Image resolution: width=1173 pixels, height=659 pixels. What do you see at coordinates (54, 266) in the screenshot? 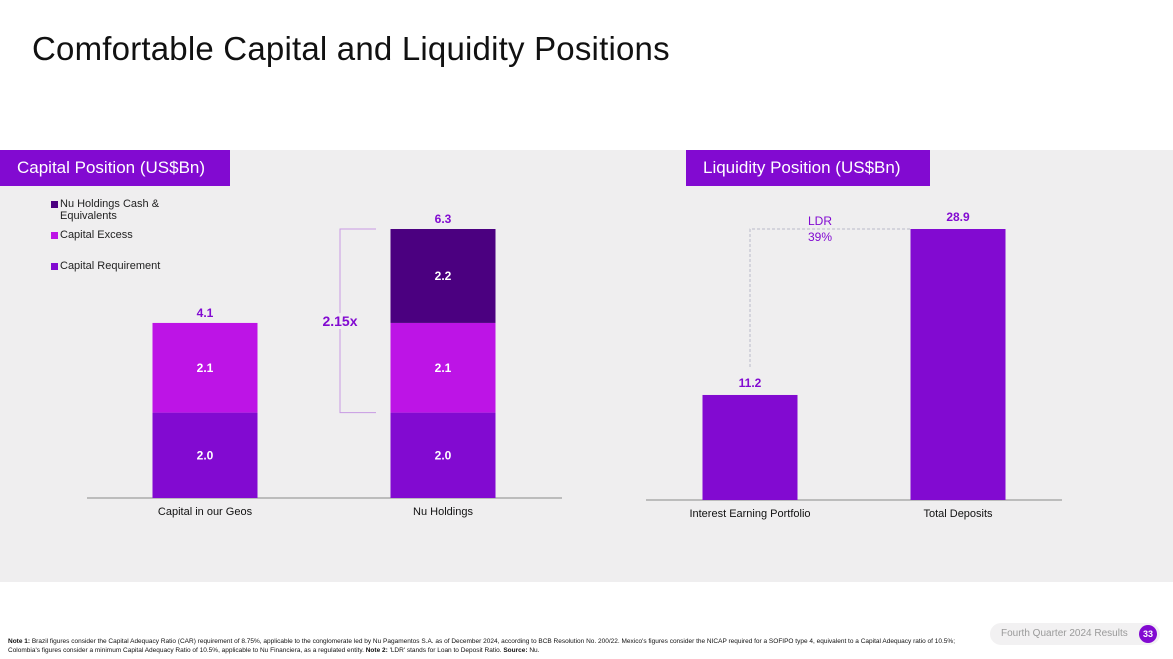
I see `legend-swatch-capital-requirement` at bounding box center [54, 266].